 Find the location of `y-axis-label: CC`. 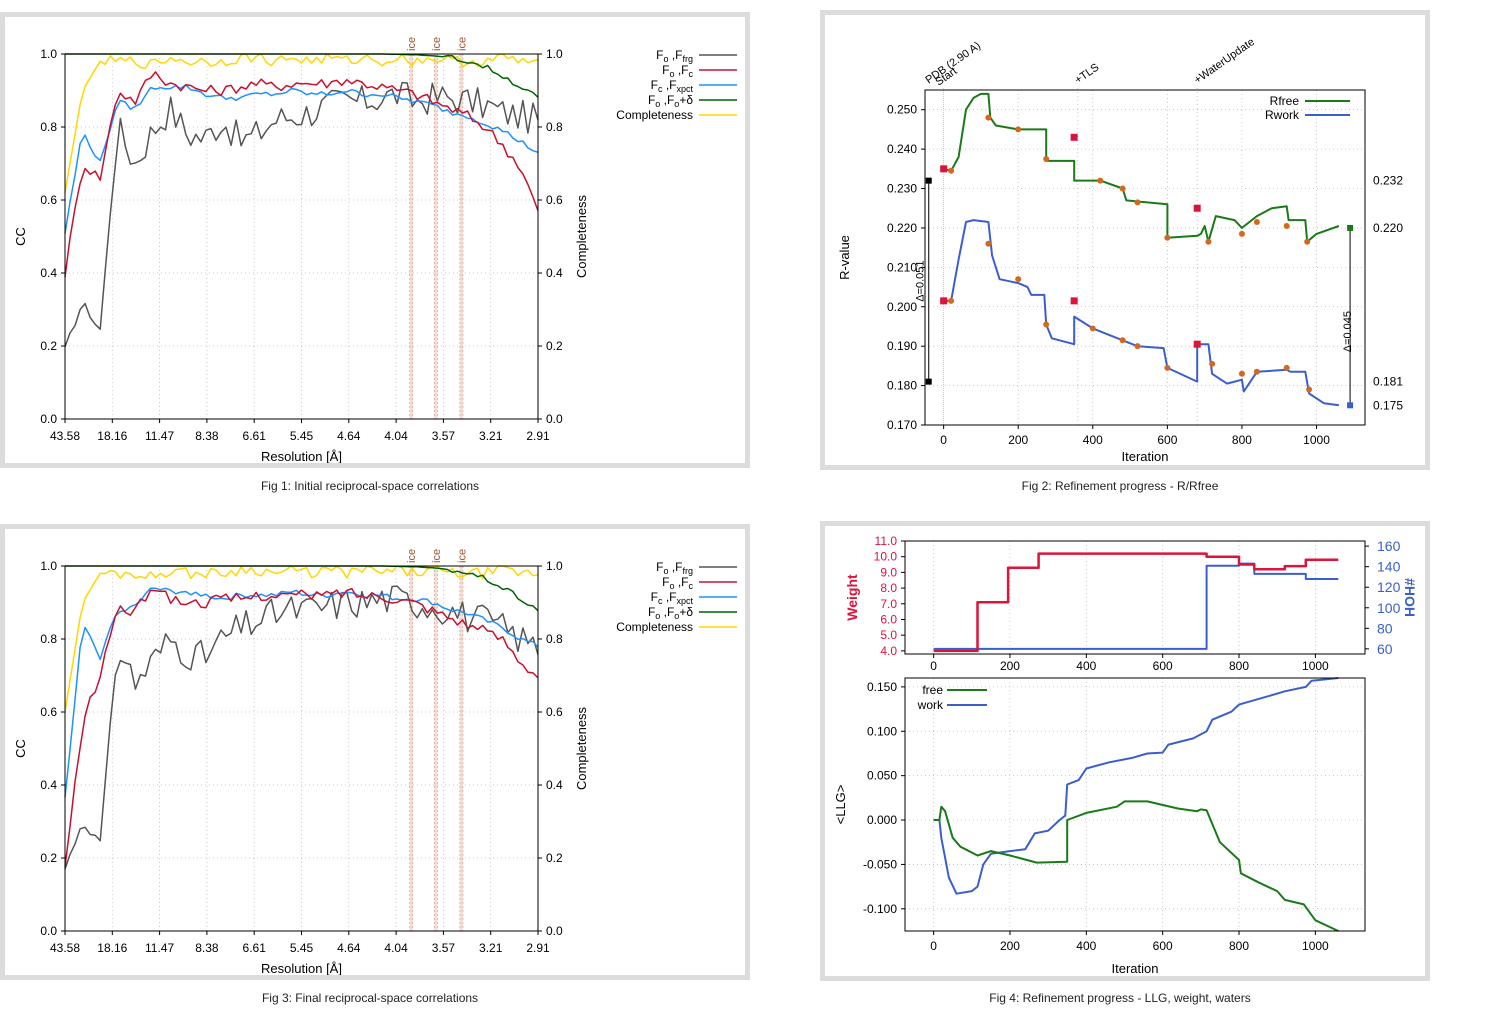

y-axis-label: CC is located at coordinates (20, 748).